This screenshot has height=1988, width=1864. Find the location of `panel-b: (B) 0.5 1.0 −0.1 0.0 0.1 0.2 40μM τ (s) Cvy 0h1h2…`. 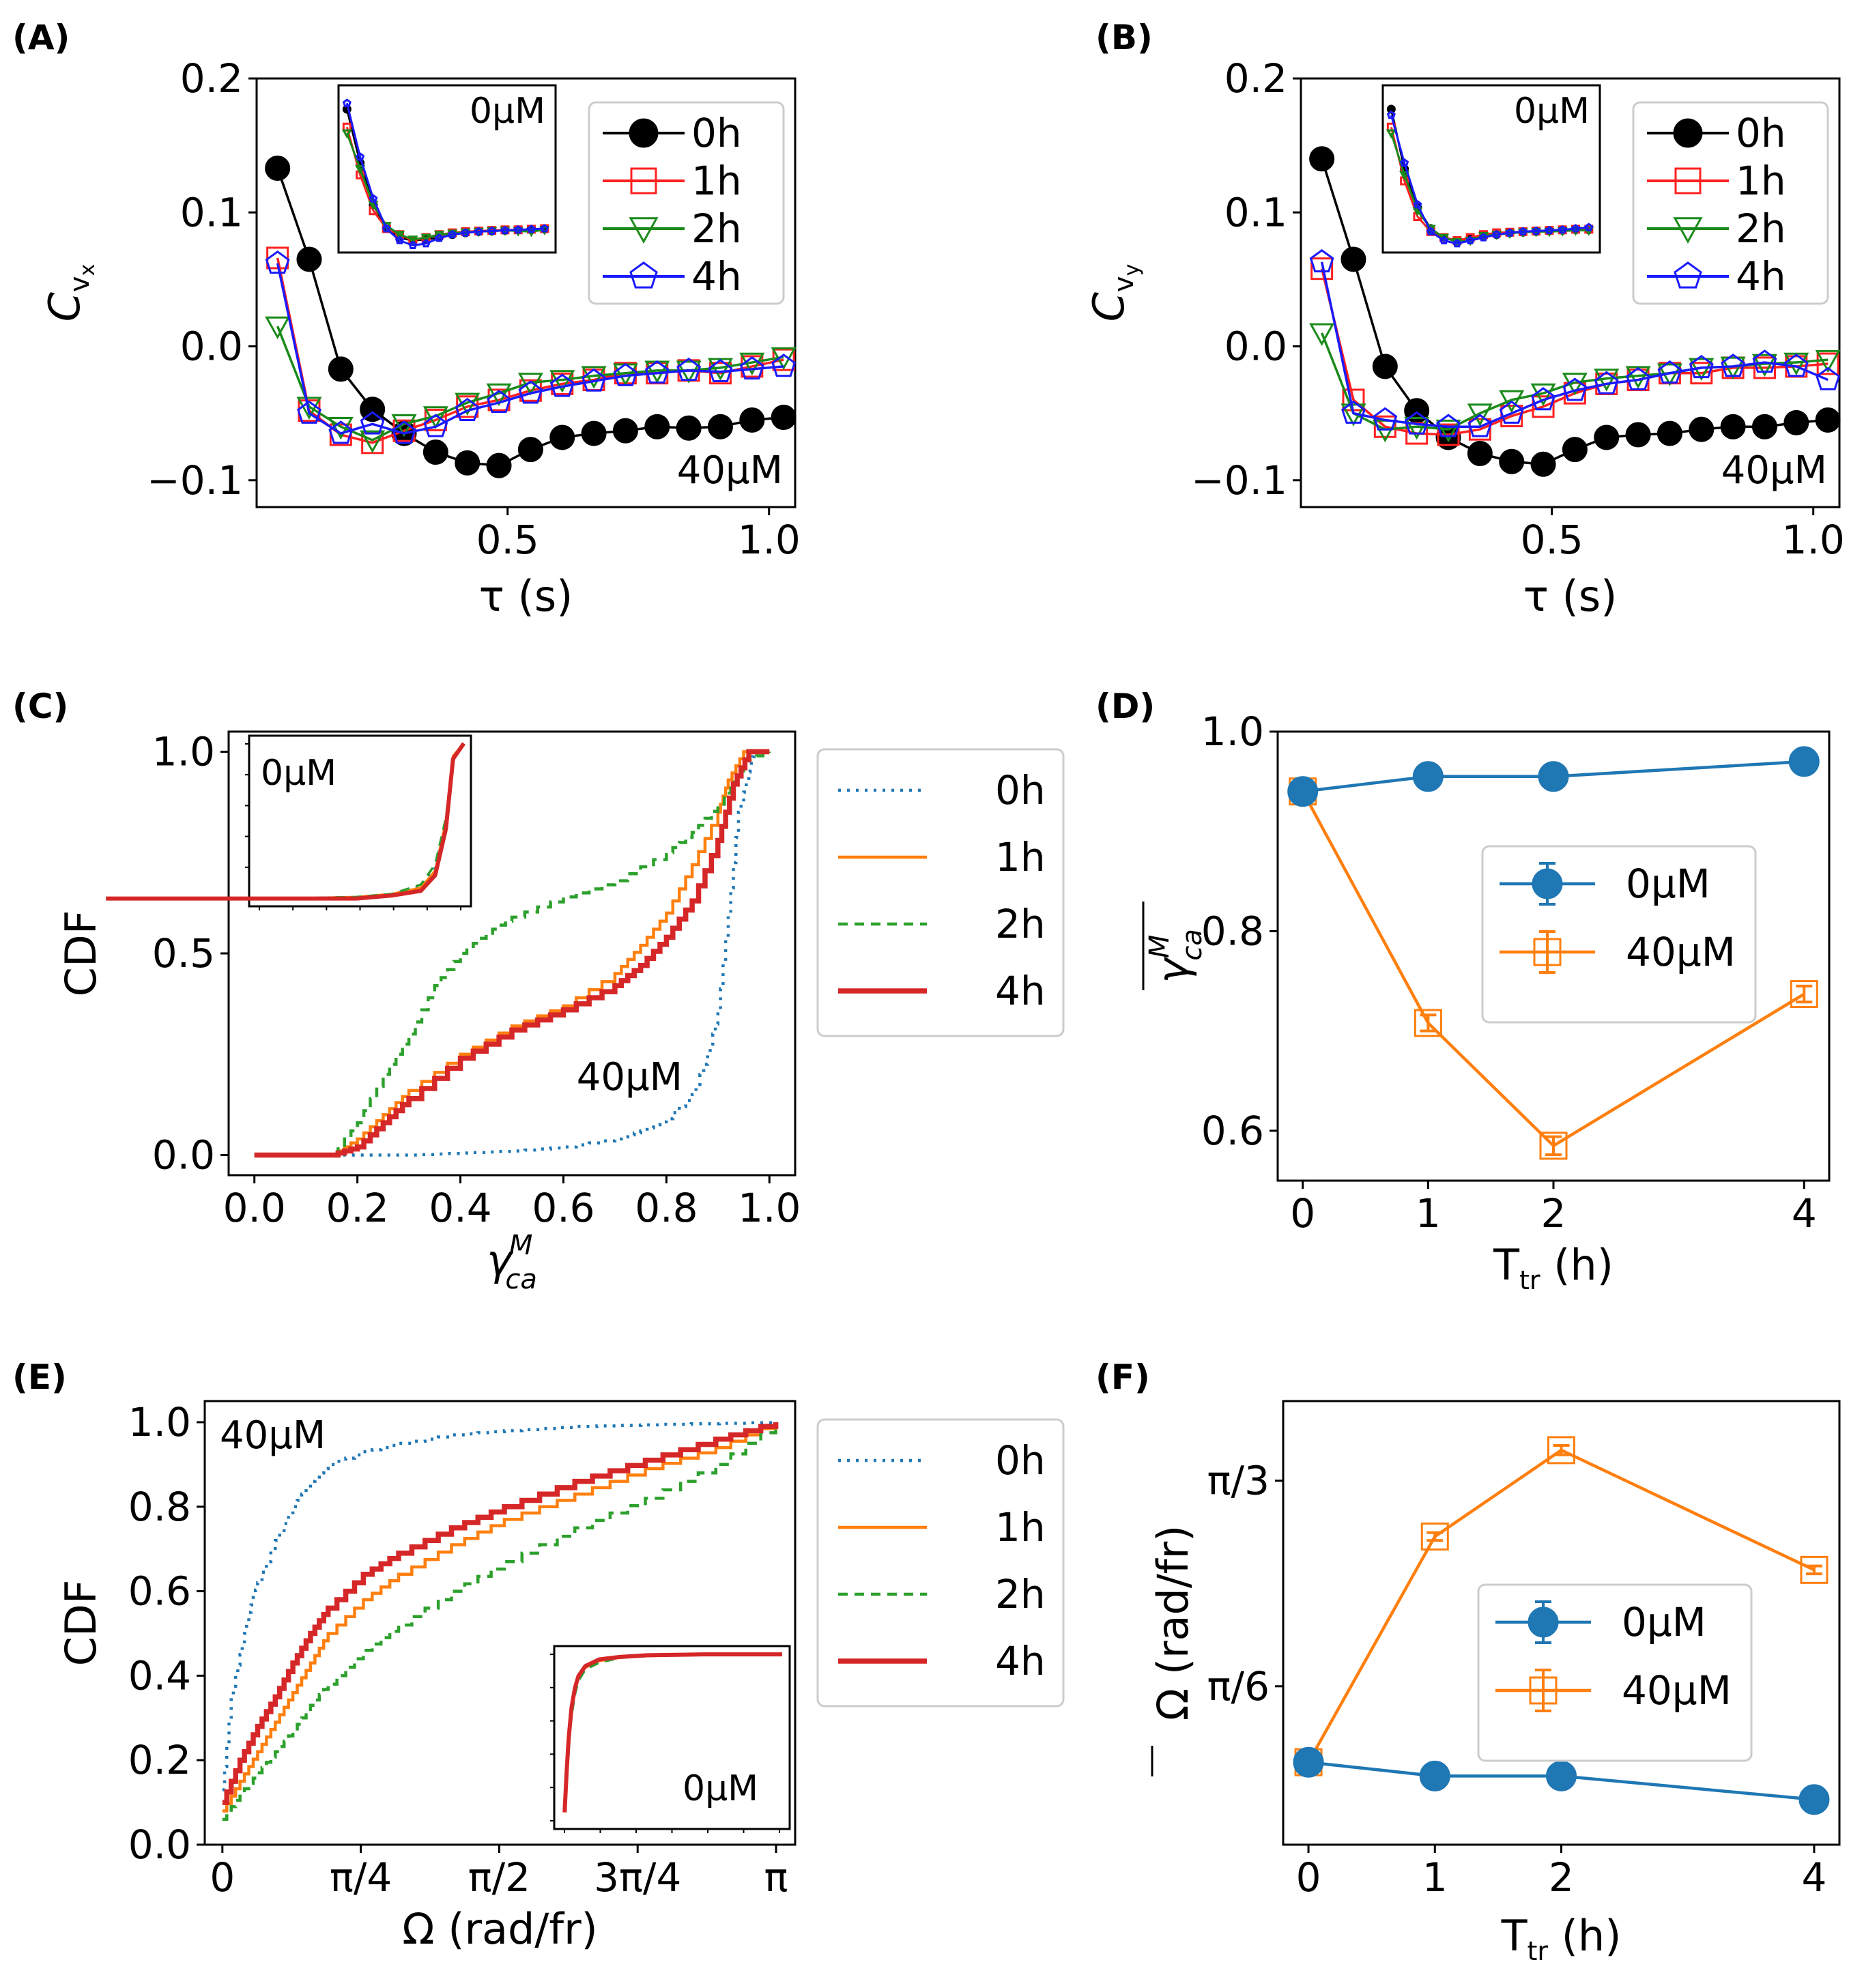

panel-b: (B) 0.5 1.0 −0.1 0.0 0.1 0.2 40μM τ (s) Cvy 0h1h2… is located at coordinates (1464, 319).